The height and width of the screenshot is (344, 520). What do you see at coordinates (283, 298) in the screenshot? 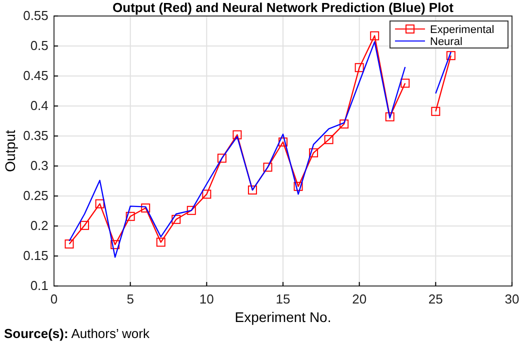
I see `x-tick-label: 15` at bounding box center [283, 298].